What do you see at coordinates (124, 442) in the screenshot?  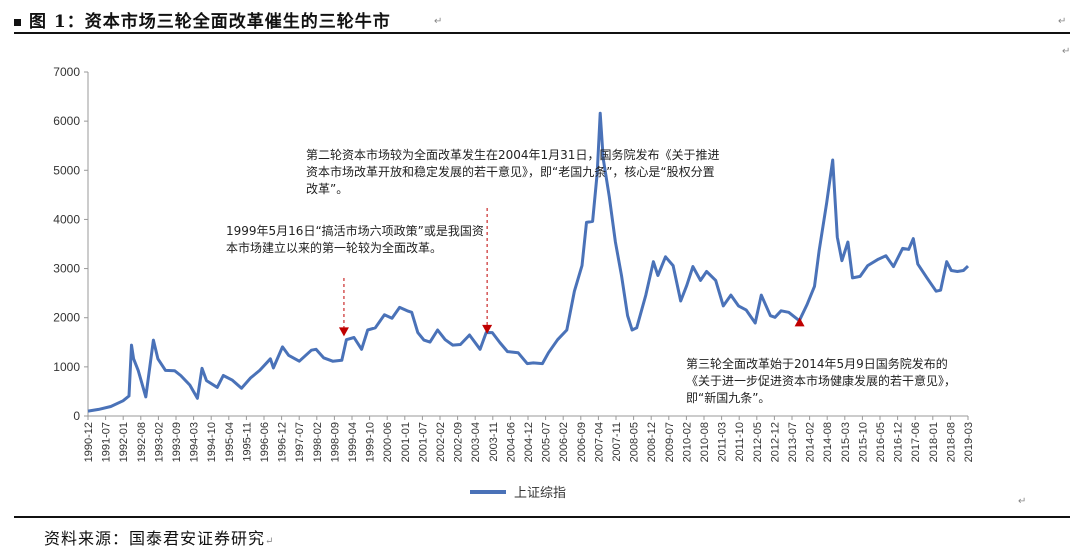 I see `x-tick-label: 1992-01` at bounding box center [124, 442].